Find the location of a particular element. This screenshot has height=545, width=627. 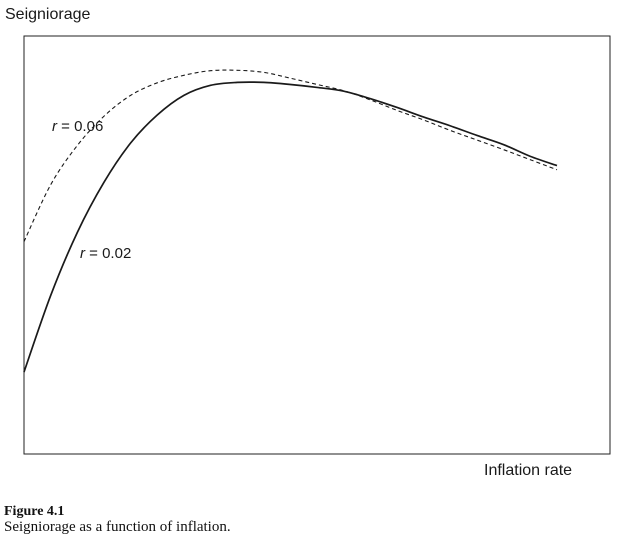

x-axis-label: Inflation rate is located at coordinates (528, 470).